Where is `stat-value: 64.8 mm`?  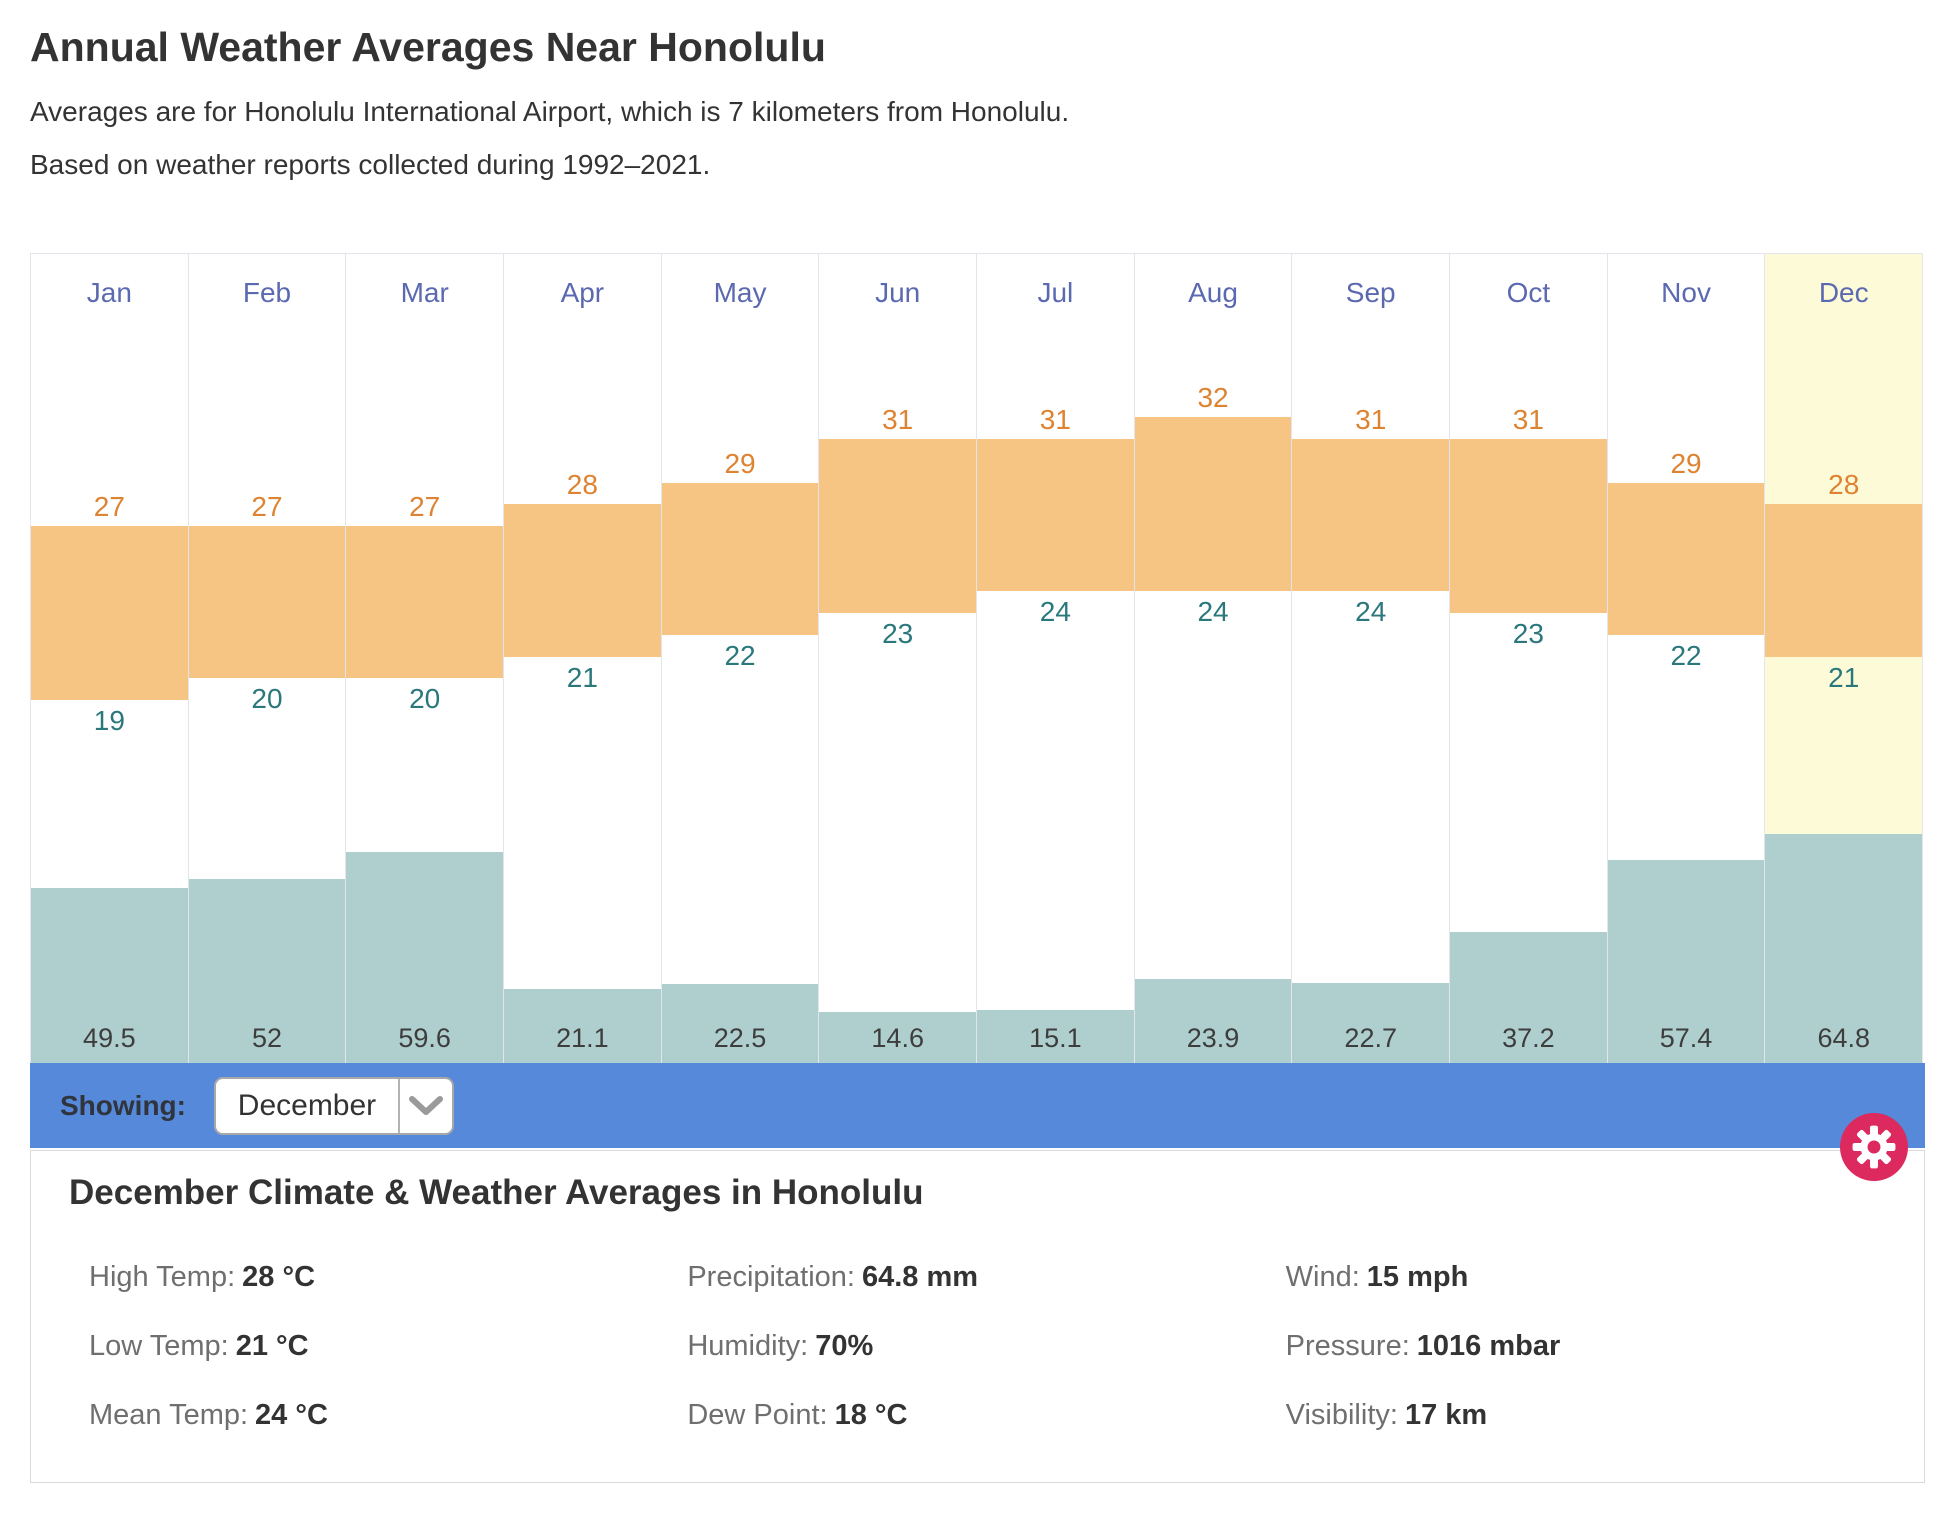
stat-value: 64.8 mm is located at coordinates (920, 1277).